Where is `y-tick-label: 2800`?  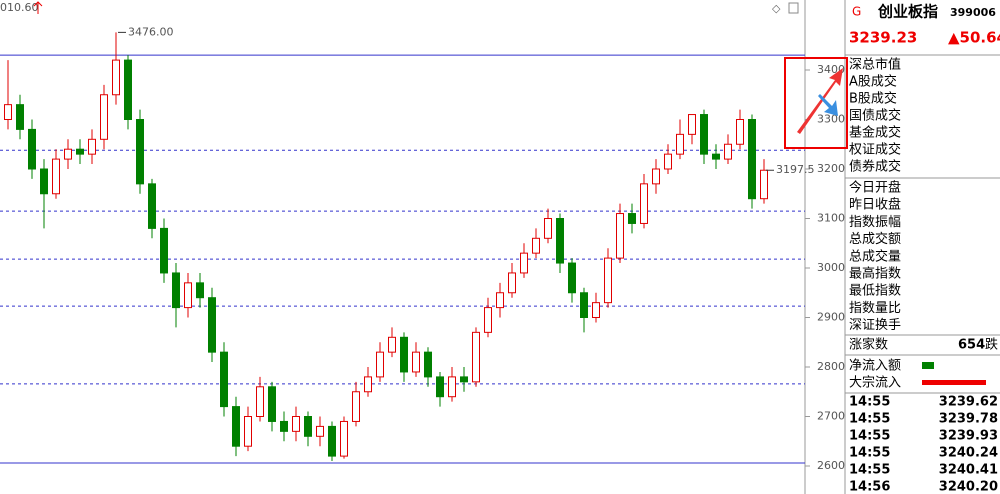 y-tick-label: 2800 is located at coordinates (831, 366).